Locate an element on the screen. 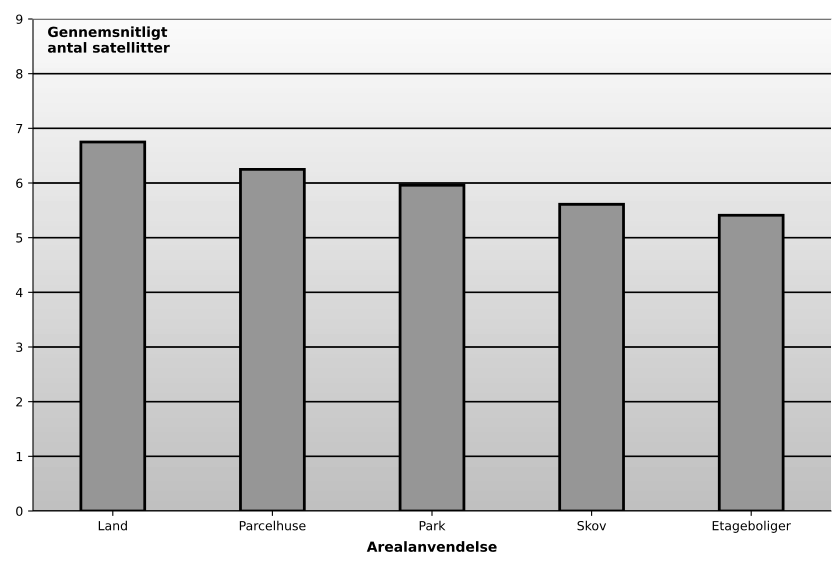 Image resolution: width=832 pixels, height=563 pixels. y-tick-label: 7 is located at coordinates (19, 129).